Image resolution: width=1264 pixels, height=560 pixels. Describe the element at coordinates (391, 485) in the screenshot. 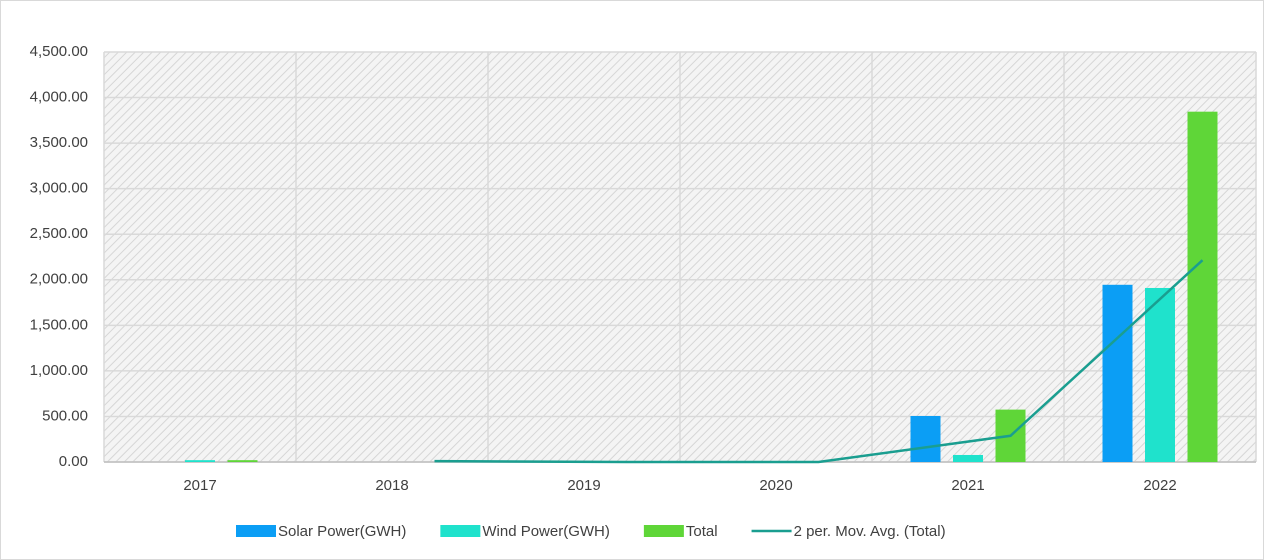

I see `x-tick-label: 2018` at that location.